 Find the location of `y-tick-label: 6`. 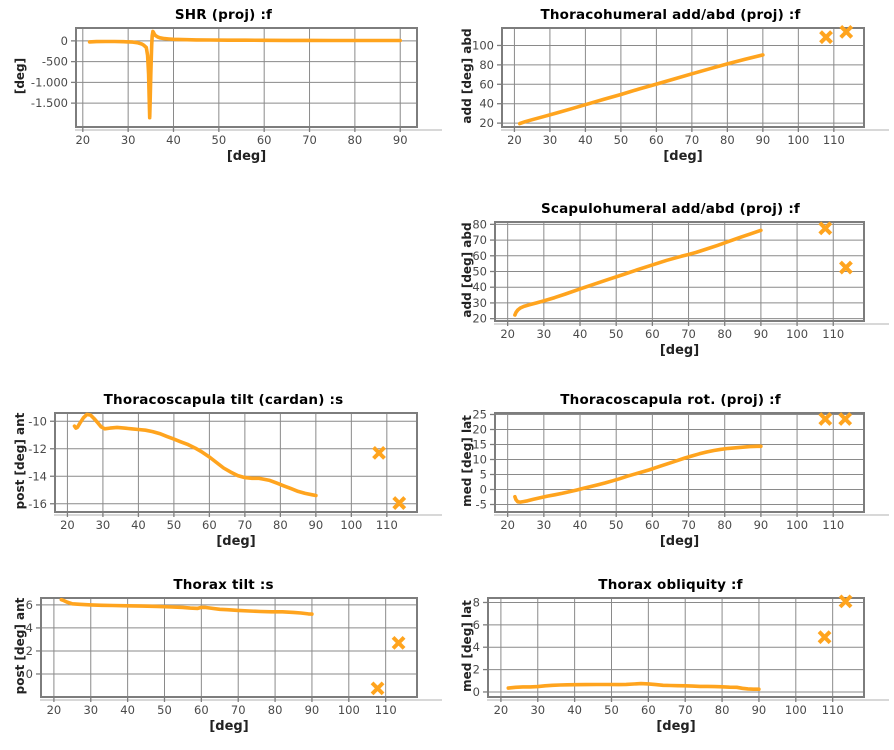

y-tick-label: 6 is located at coordinates (476, 625).